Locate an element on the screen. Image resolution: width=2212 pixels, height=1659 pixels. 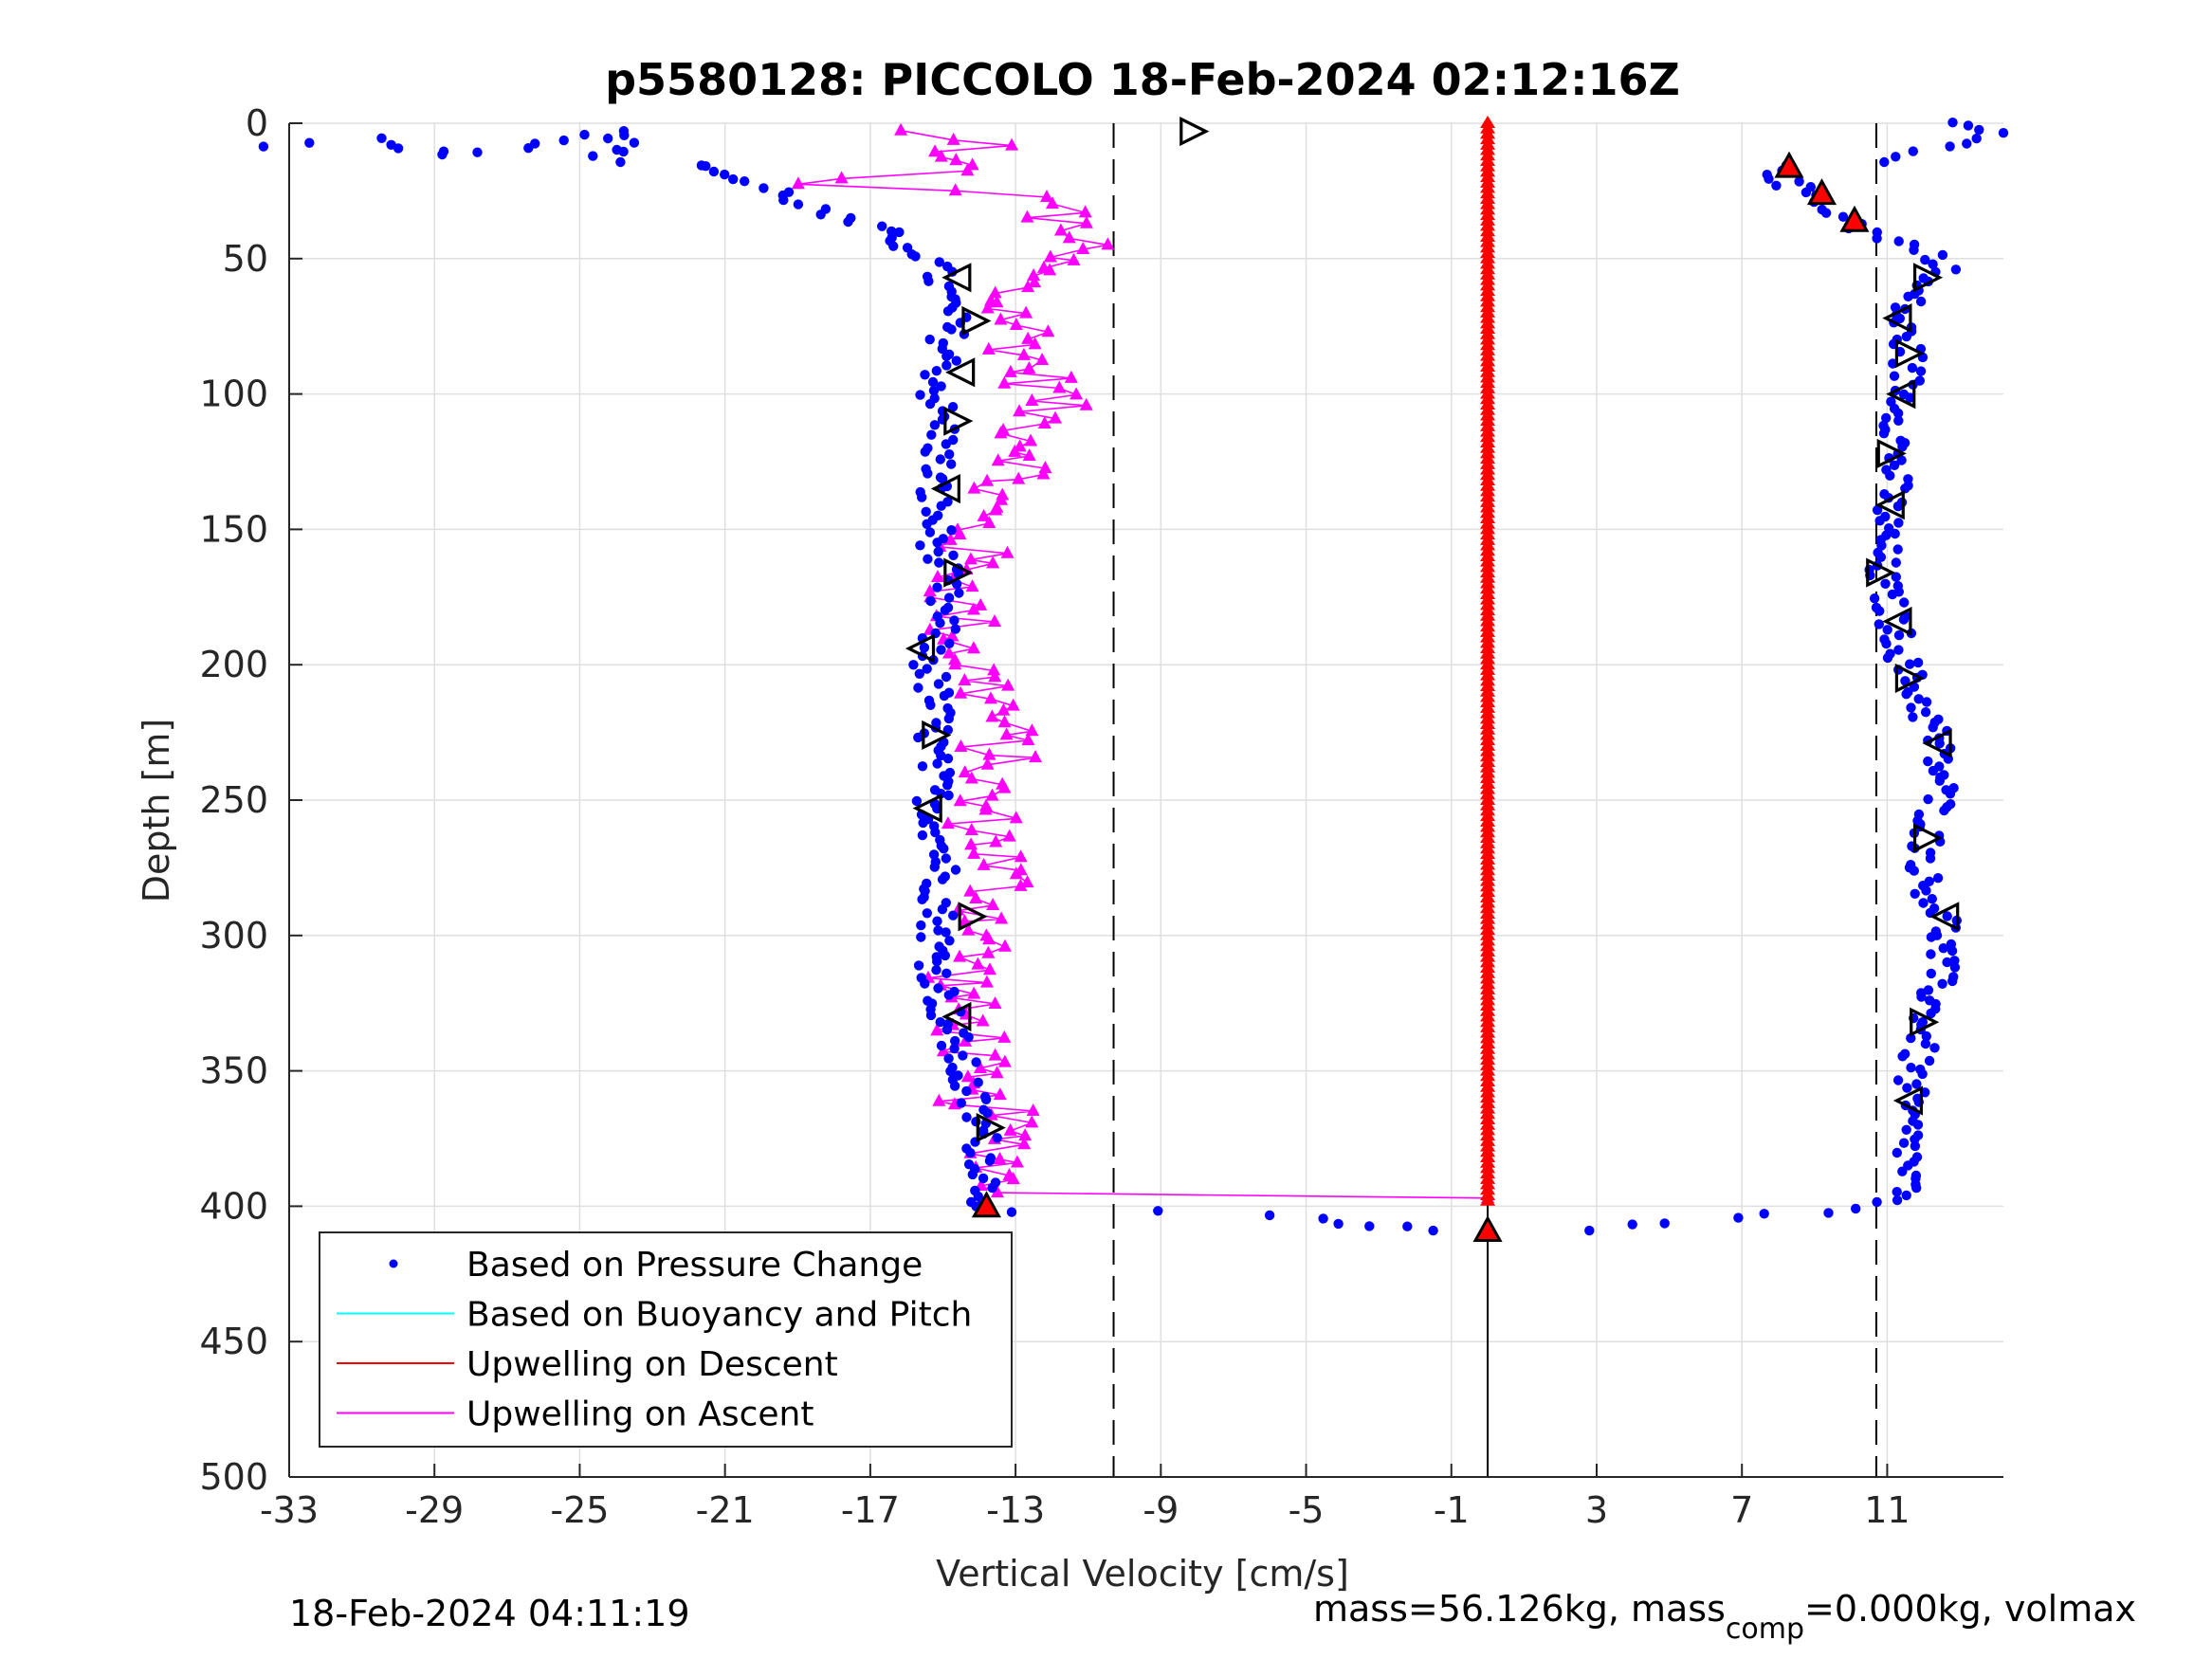
y-tick-label: 300 is located at coordinates (233, 936).